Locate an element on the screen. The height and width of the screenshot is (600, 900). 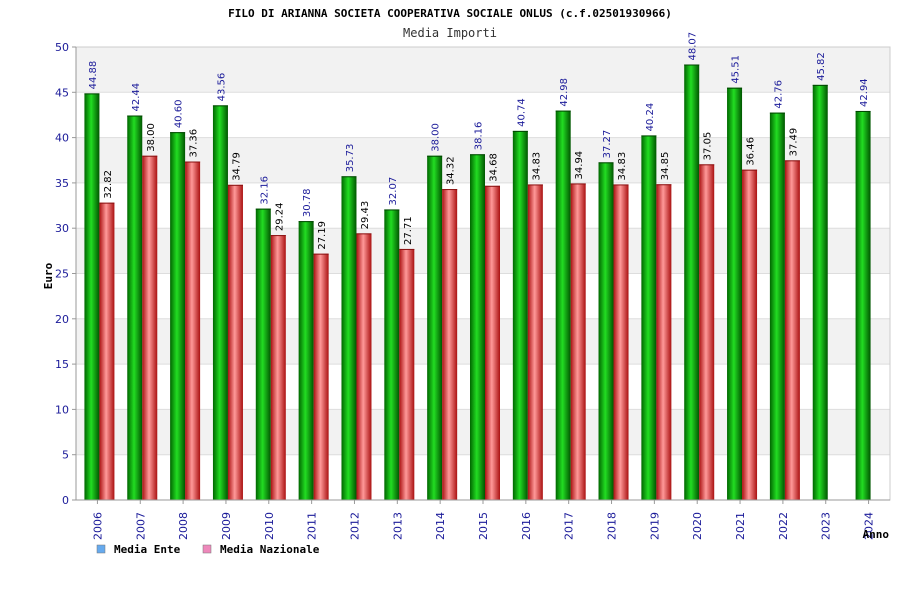
data-label: 42.44 is located at coordinates (136, 97).